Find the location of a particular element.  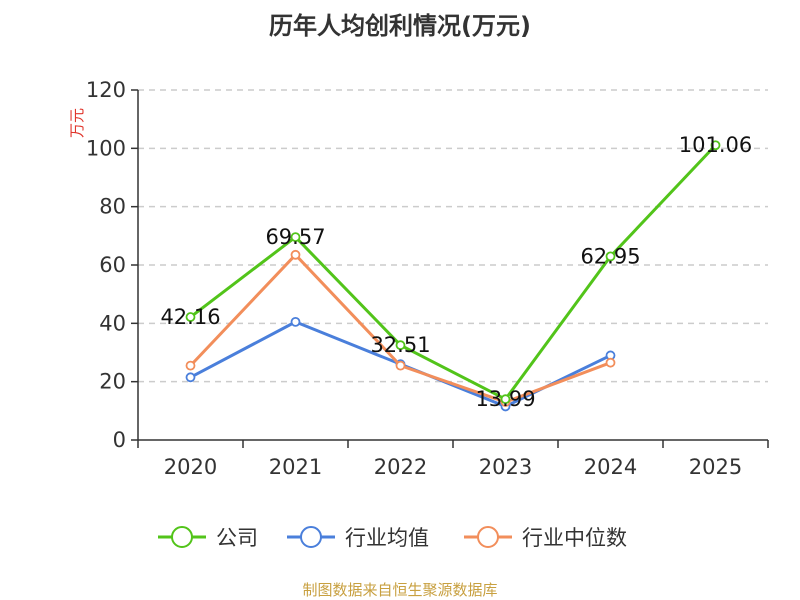

x-tick-label: 2021 is located at coordinates (295, 467).